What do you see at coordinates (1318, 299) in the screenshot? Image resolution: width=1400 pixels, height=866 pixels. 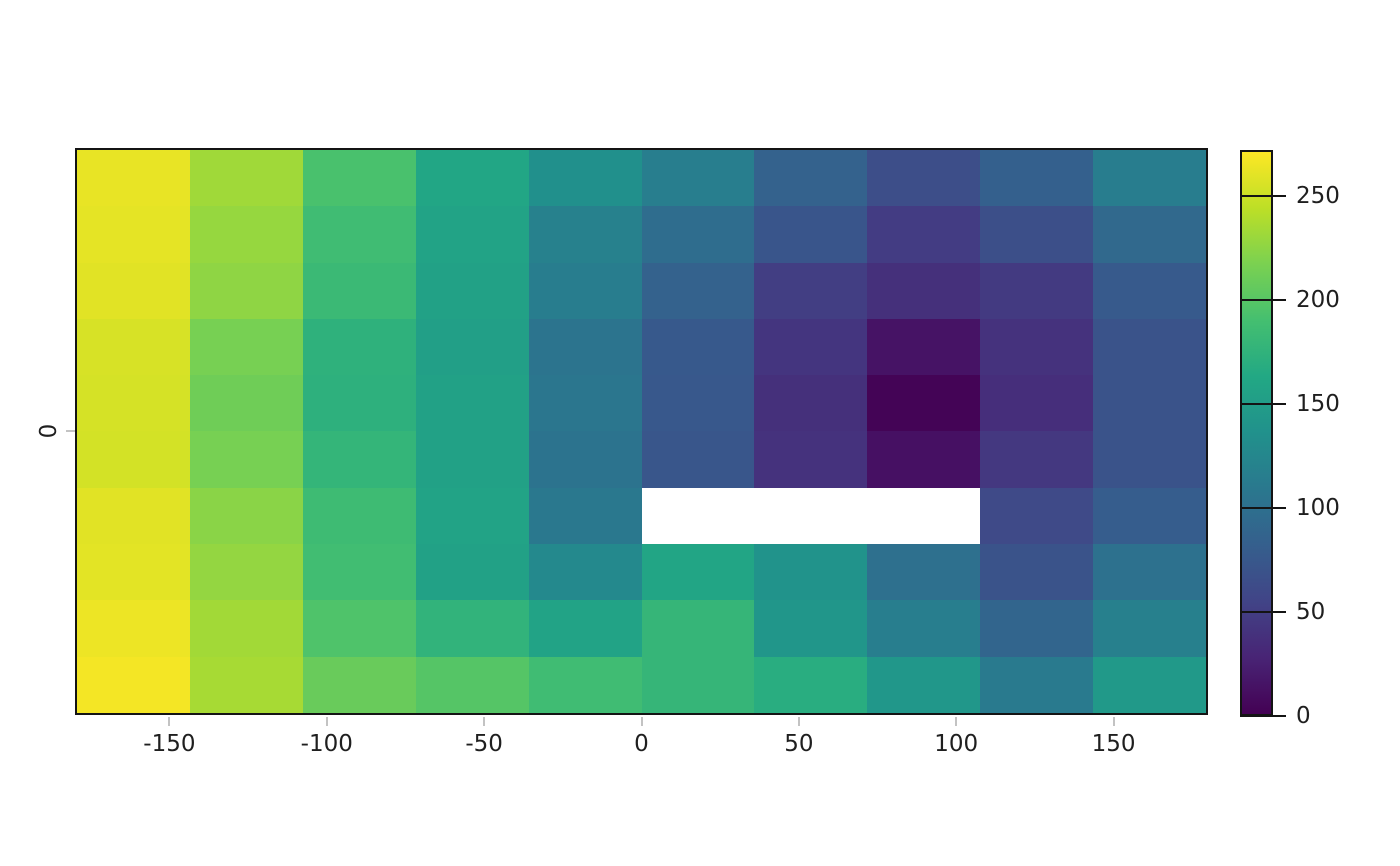 I see `colorbar-tick-label: 200` at bounding box center [1318, 299].